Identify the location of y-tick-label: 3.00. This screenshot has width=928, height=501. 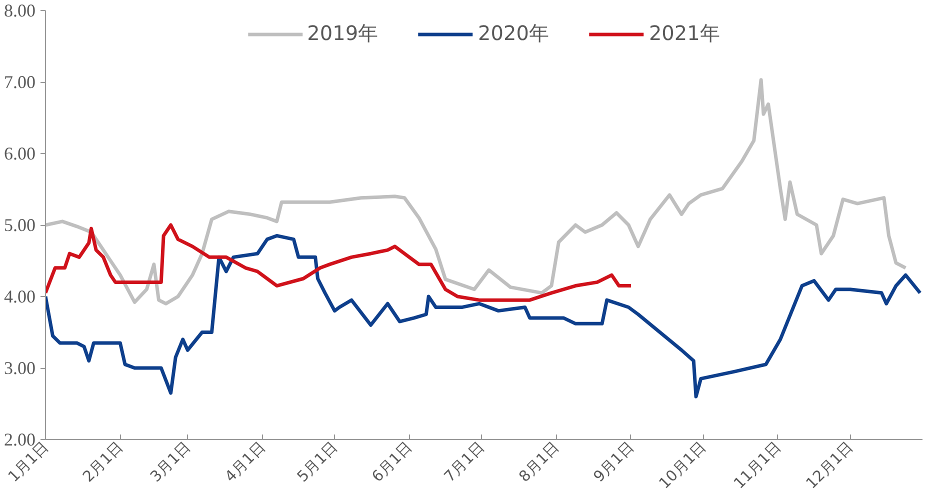
(20, 368).